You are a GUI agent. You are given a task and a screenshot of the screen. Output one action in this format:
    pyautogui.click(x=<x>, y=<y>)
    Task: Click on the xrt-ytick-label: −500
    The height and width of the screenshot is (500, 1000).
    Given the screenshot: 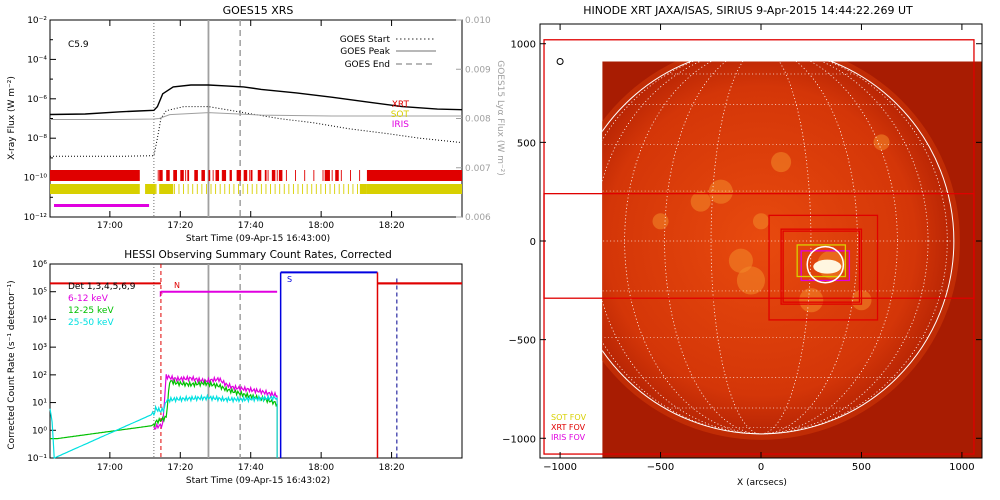 What is the action you would take?
    pyautogui.click(x=522, y=341)
    